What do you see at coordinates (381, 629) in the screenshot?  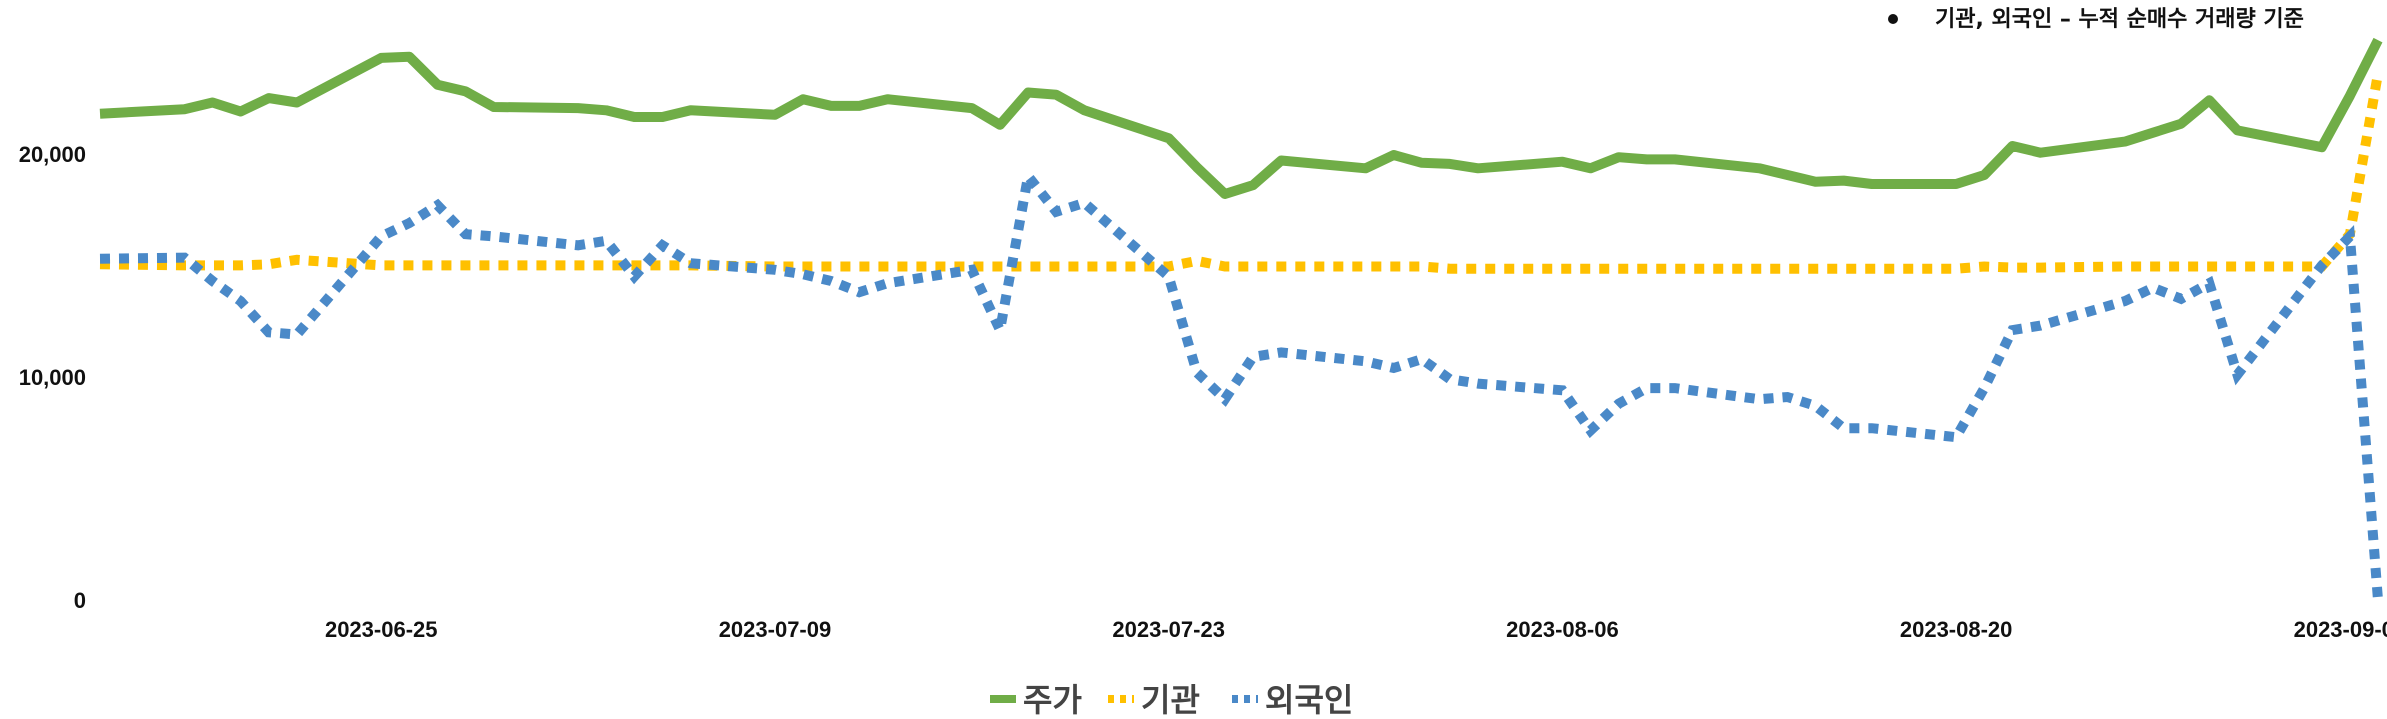 I see `x-tick-label: 2023-06-25` at bounding box center [381, 629].